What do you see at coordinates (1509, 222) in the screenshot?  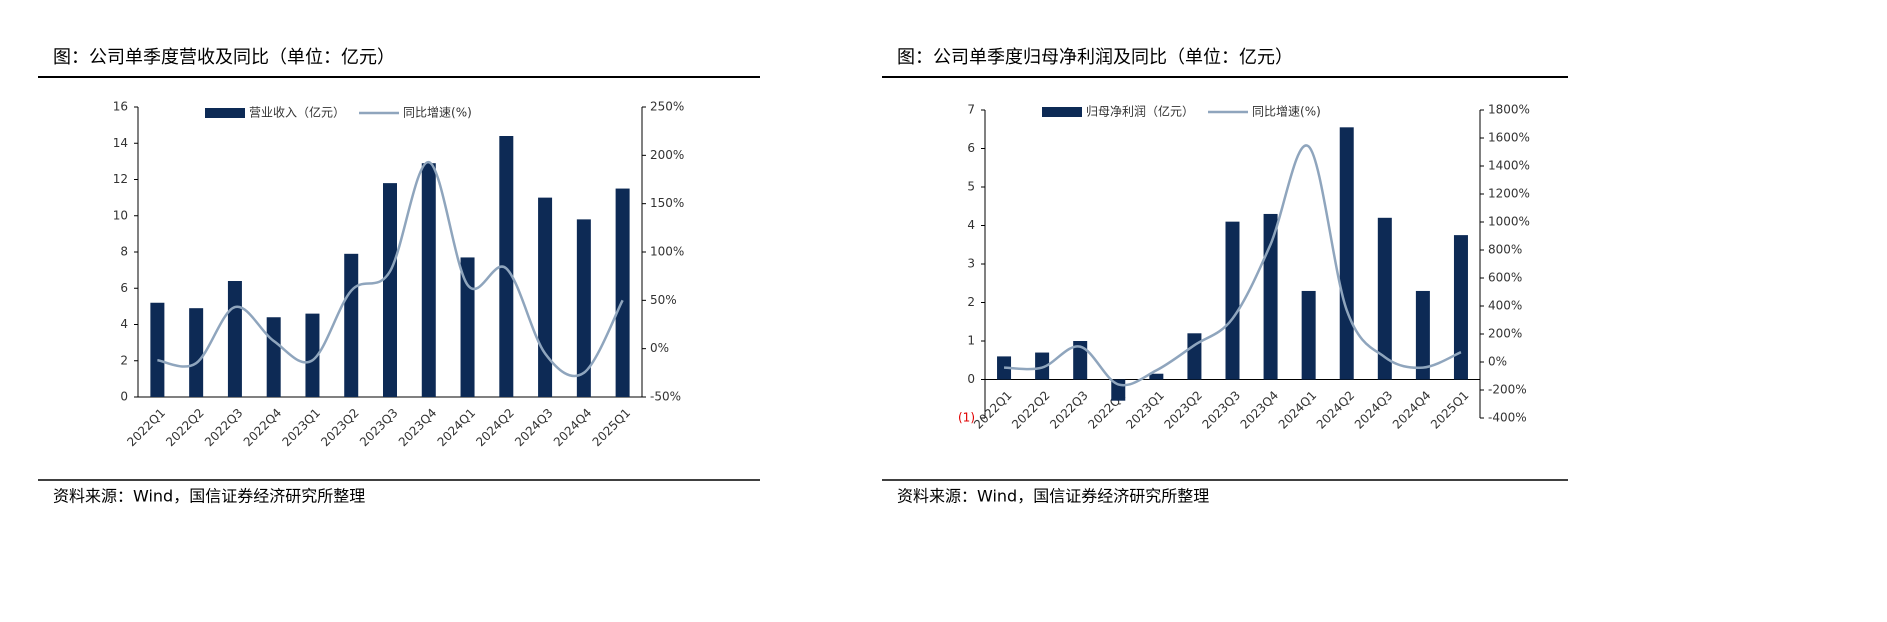 I see `y2-tick-label: 1000%` at bounding box center [1509, 222].